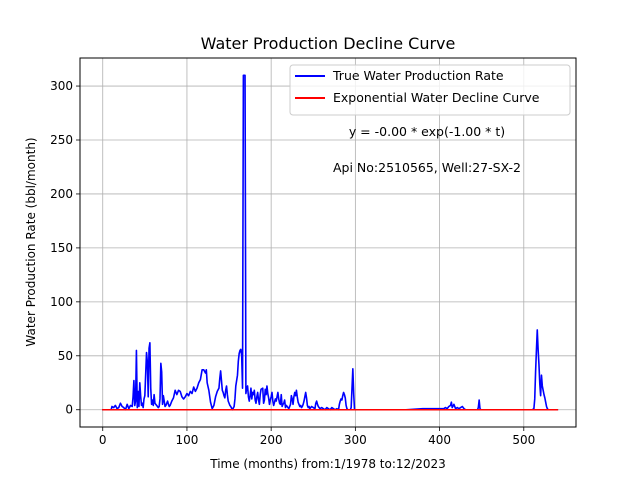 This screenshot has width=640, height=484. What do you see at coordinates (439, 440) in the screenshot?
I see `x-tick-label: 400` at bounding box center [439, 440].